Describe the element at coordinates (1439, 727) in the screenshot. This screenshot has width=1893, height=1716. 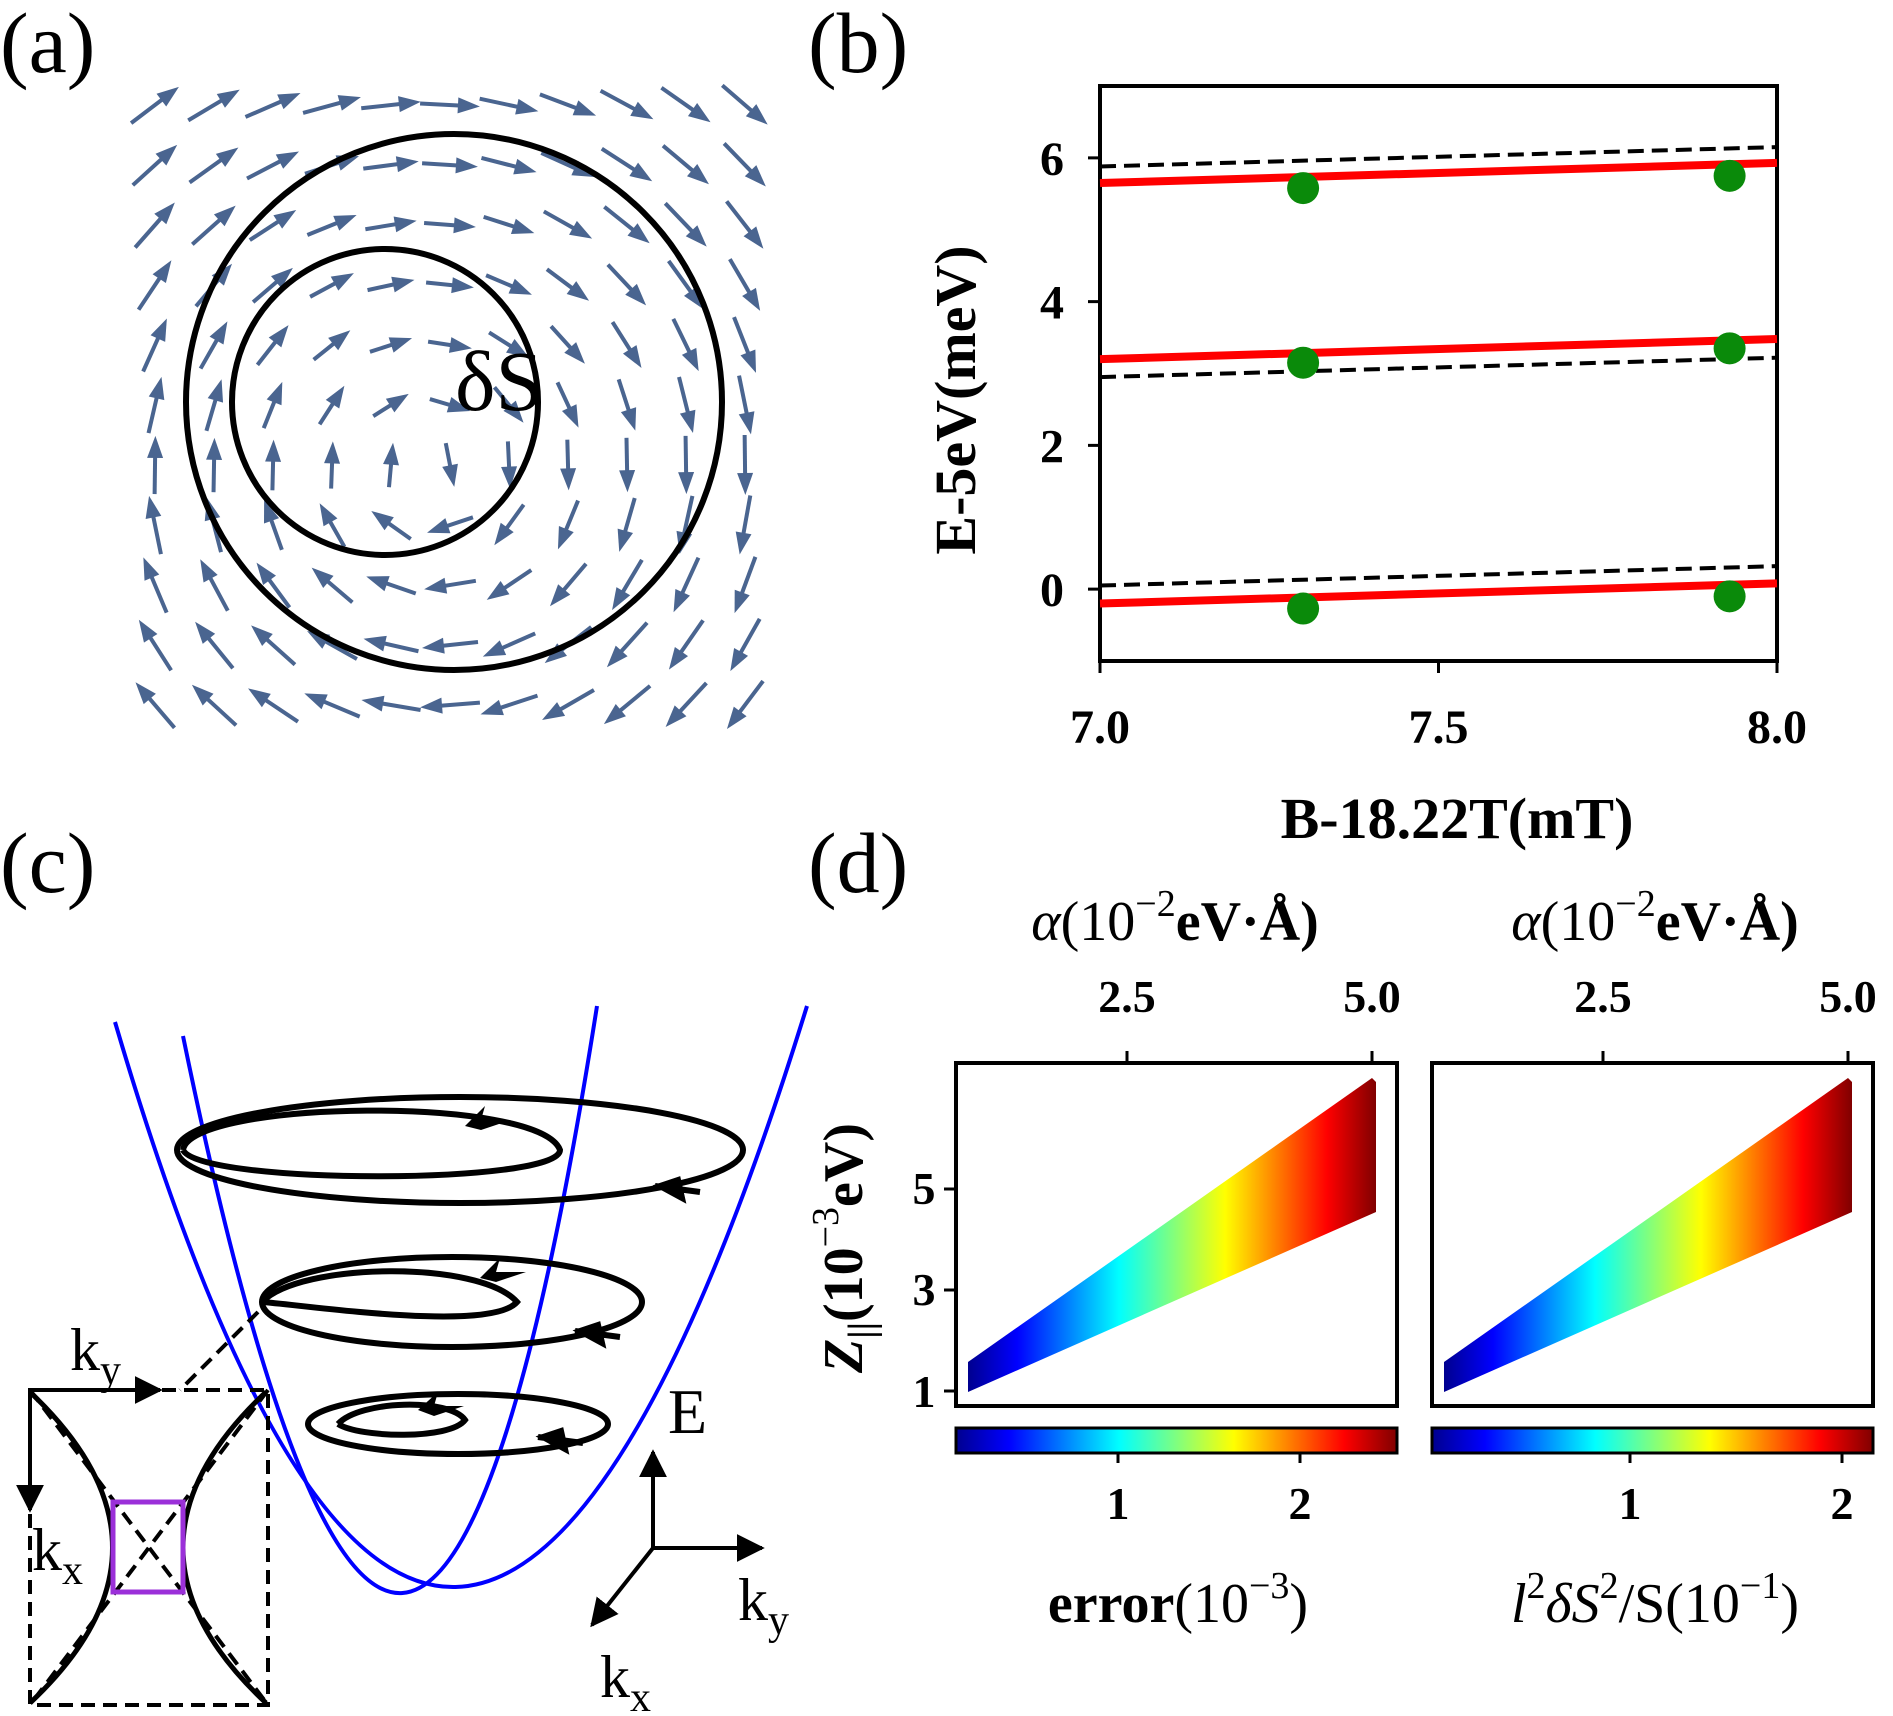
I see `x-tick-label: 7.5` at that location.